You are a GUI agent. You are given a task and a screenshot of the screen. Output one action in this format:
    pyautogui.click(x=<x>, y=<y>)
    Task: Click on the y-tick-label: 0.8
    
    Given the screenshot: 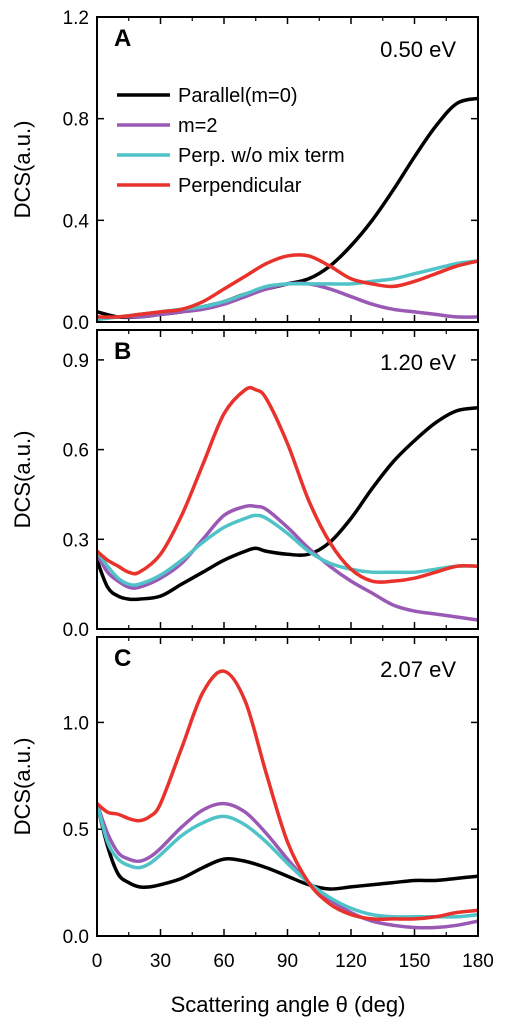 What is the action you would take?
    pyautogui.click(x=76, y=120)
    